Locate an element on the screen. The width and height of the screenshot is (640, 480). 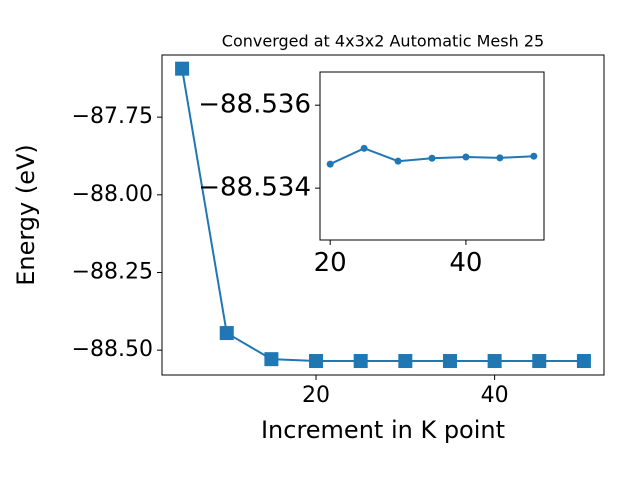
y-tick-label: −88.534 is located at coordinates (254, 188).